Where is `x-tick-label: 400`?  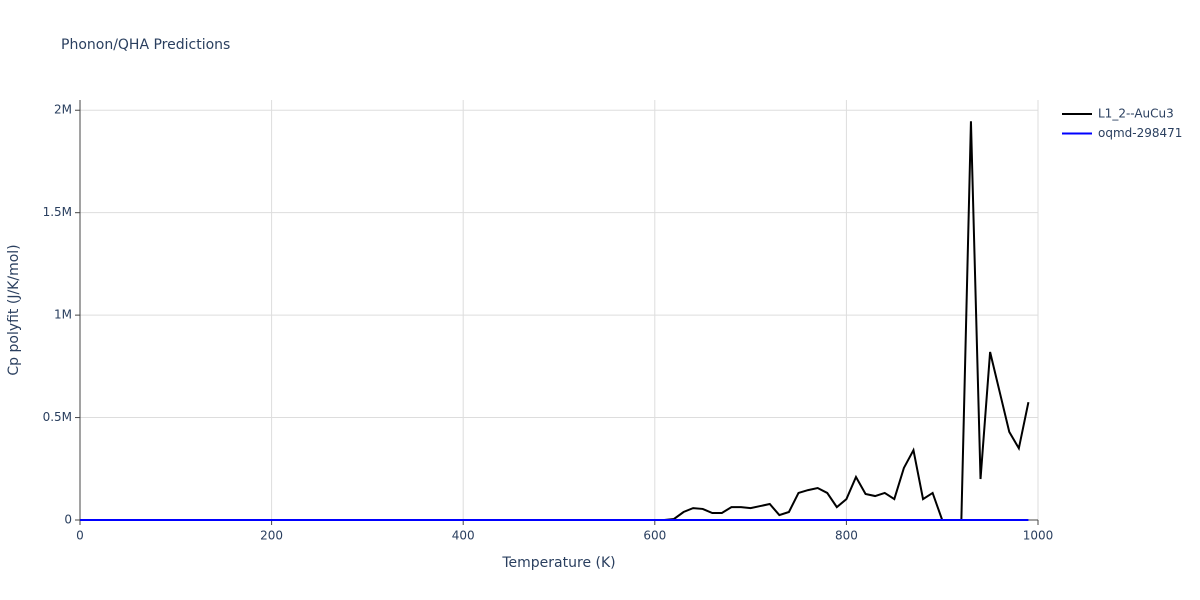 x-tick-label: 400 is located at coordinates (463, 536).